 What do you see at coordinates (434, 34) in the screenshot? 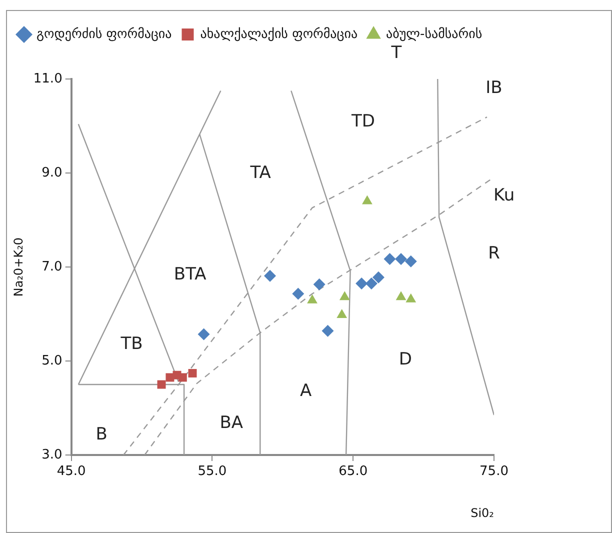
I see `legend-label: აბულ-სამსარის` at bounding box center [434, 34].